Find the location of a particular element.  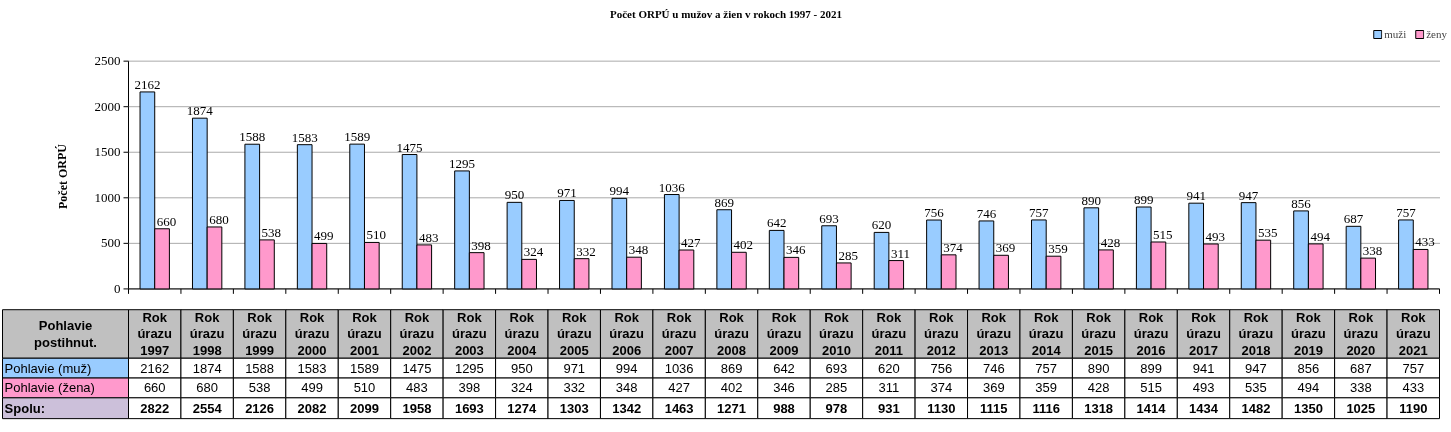

data-label: 680 is located at coordinates (207, 388).